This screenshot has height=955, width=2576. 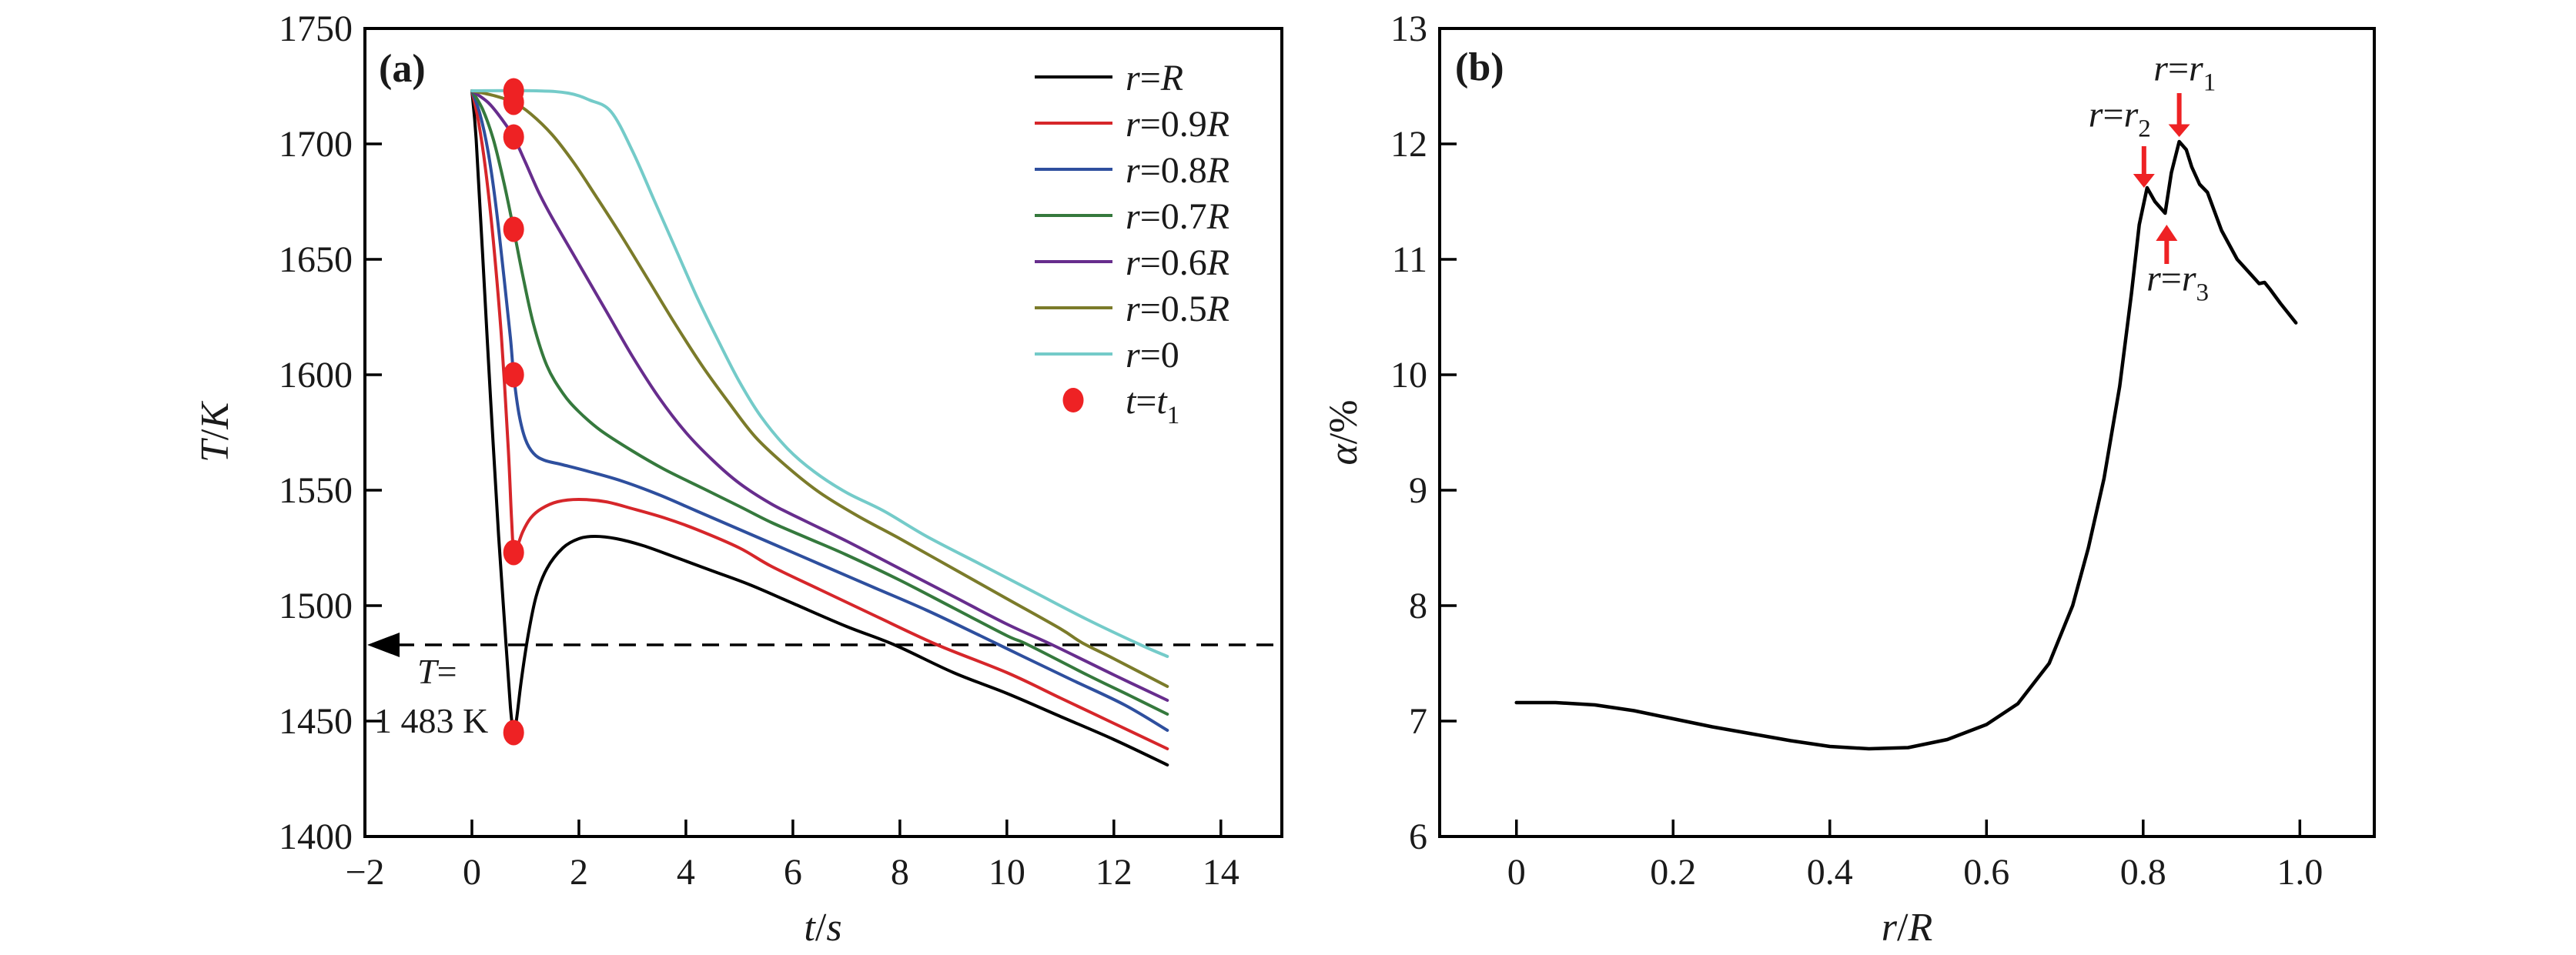 What do you see at coordinates (823, 928) in the screenshot?
I see `x-axis-label: t/s` at bounding box center [823, 928].